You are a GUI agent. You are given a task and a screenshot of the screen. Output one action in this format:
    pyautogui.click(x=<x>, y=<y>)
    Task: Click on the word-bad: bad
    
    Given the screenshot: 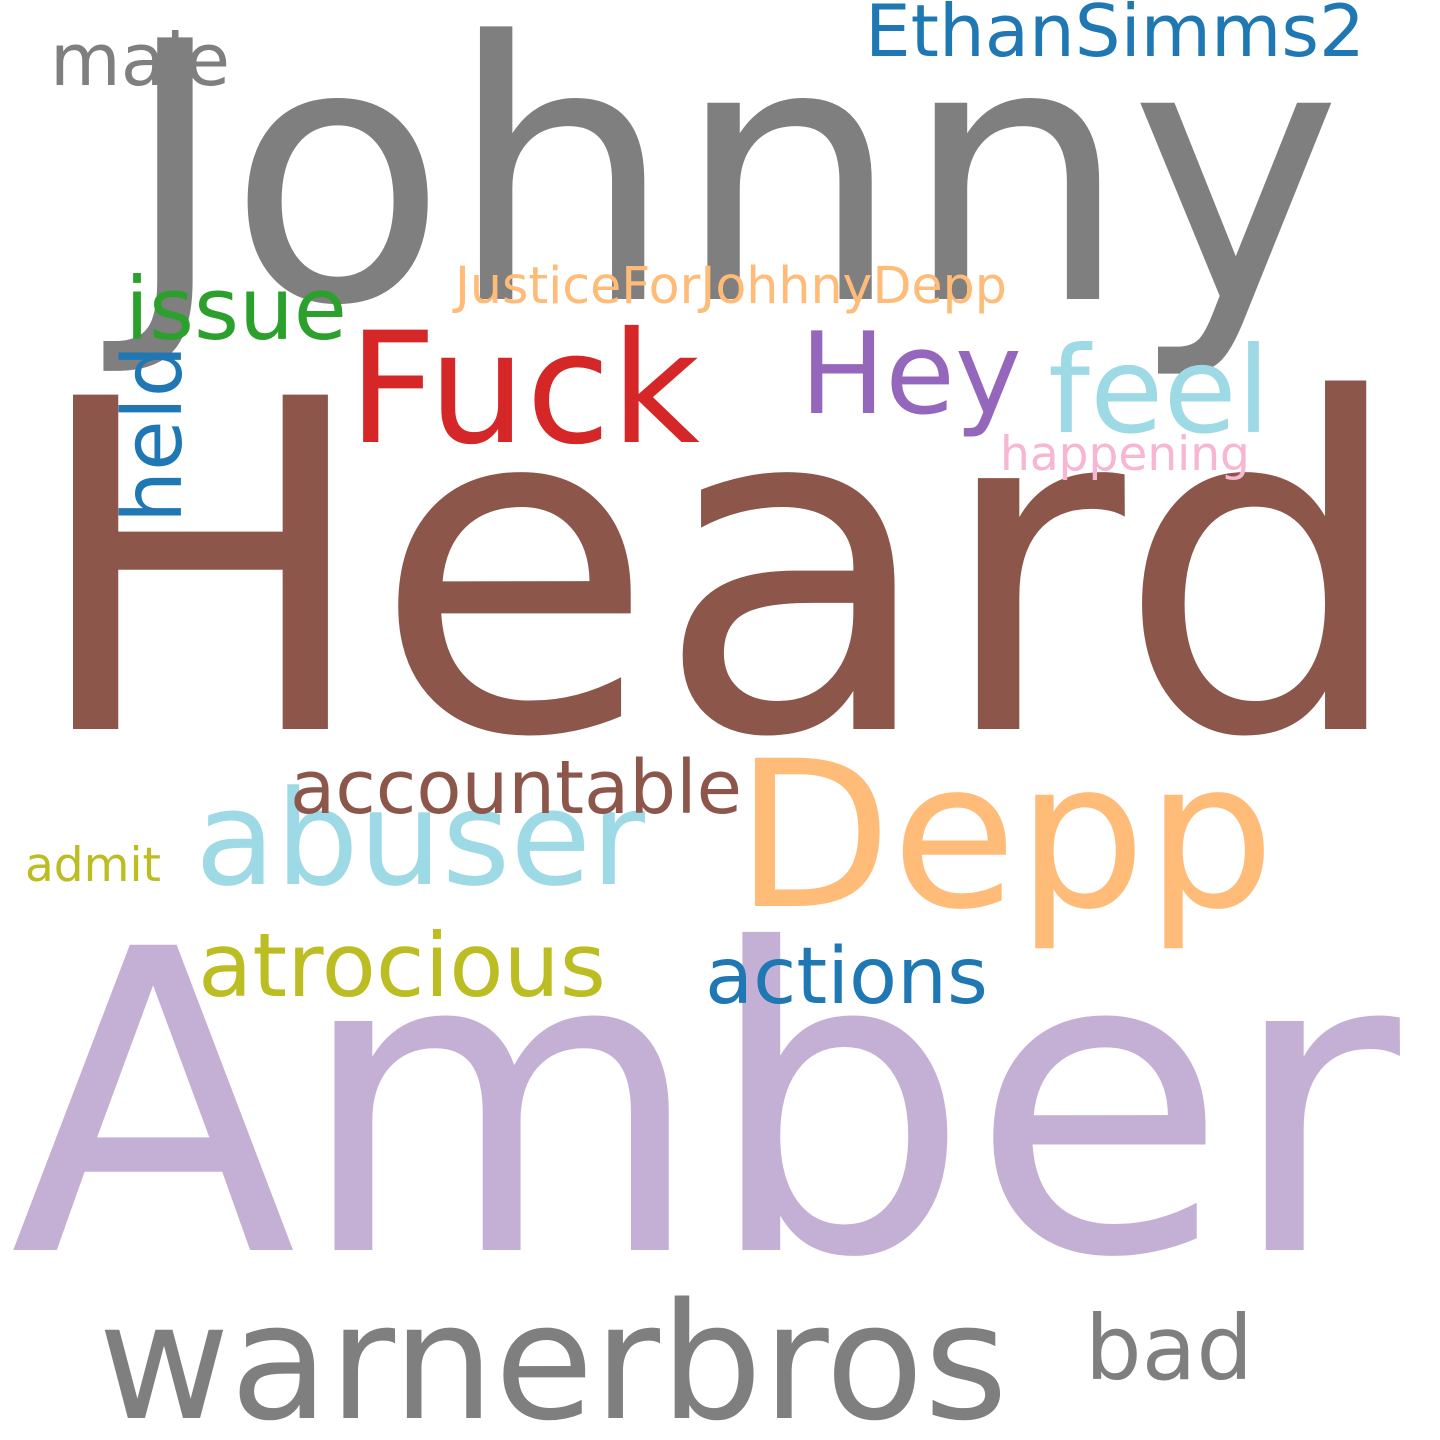 What is the action you would take?
    pyautogui.click(x=1169, y=1348)
    